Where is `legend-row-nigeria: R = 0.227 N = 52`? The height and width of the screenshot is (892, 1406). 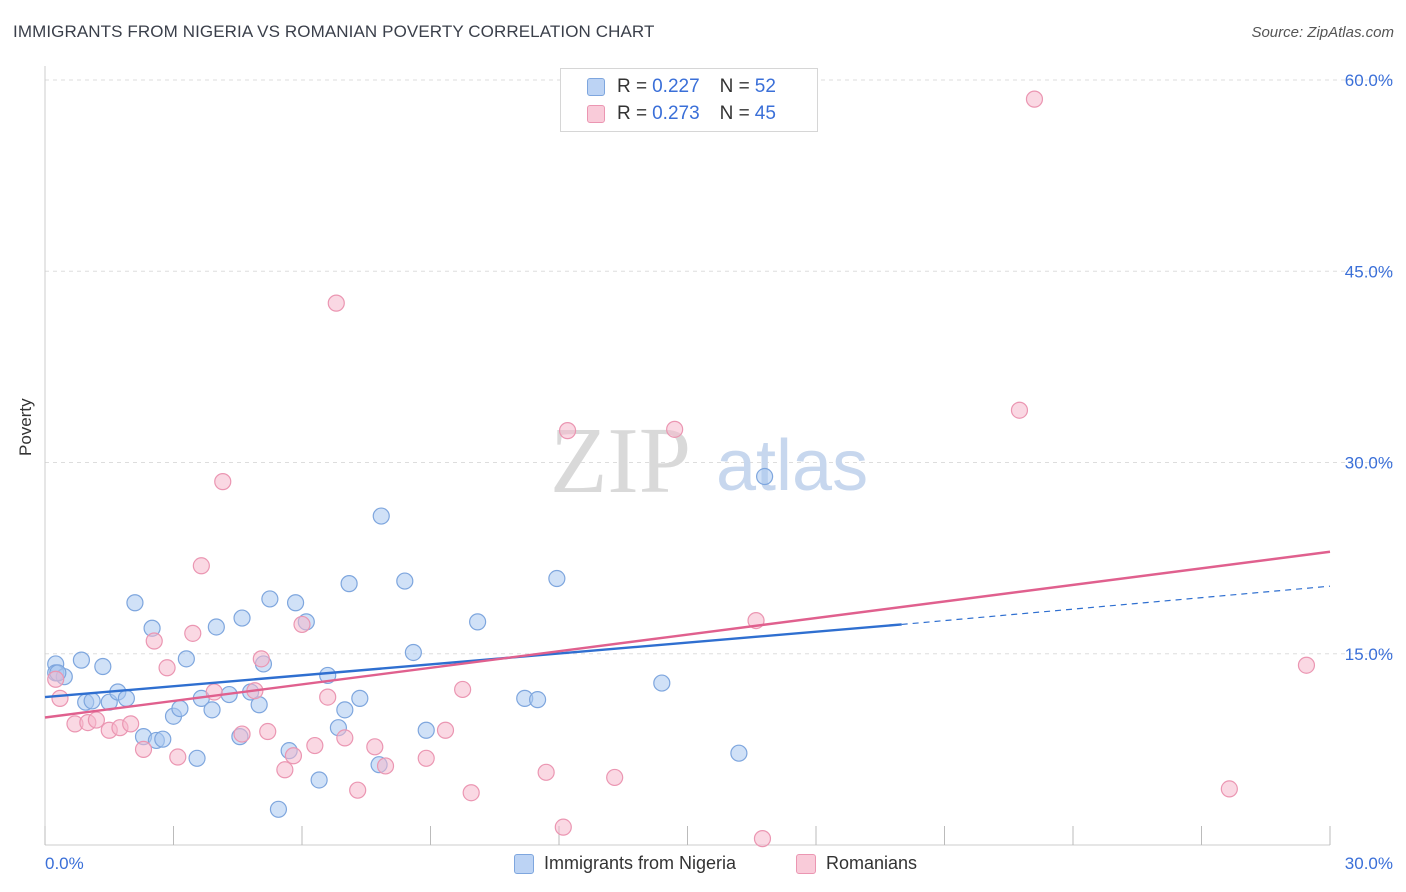
legend-row-nigeria: R = 0.227 N = 52 is located at coordinates (681, 87).